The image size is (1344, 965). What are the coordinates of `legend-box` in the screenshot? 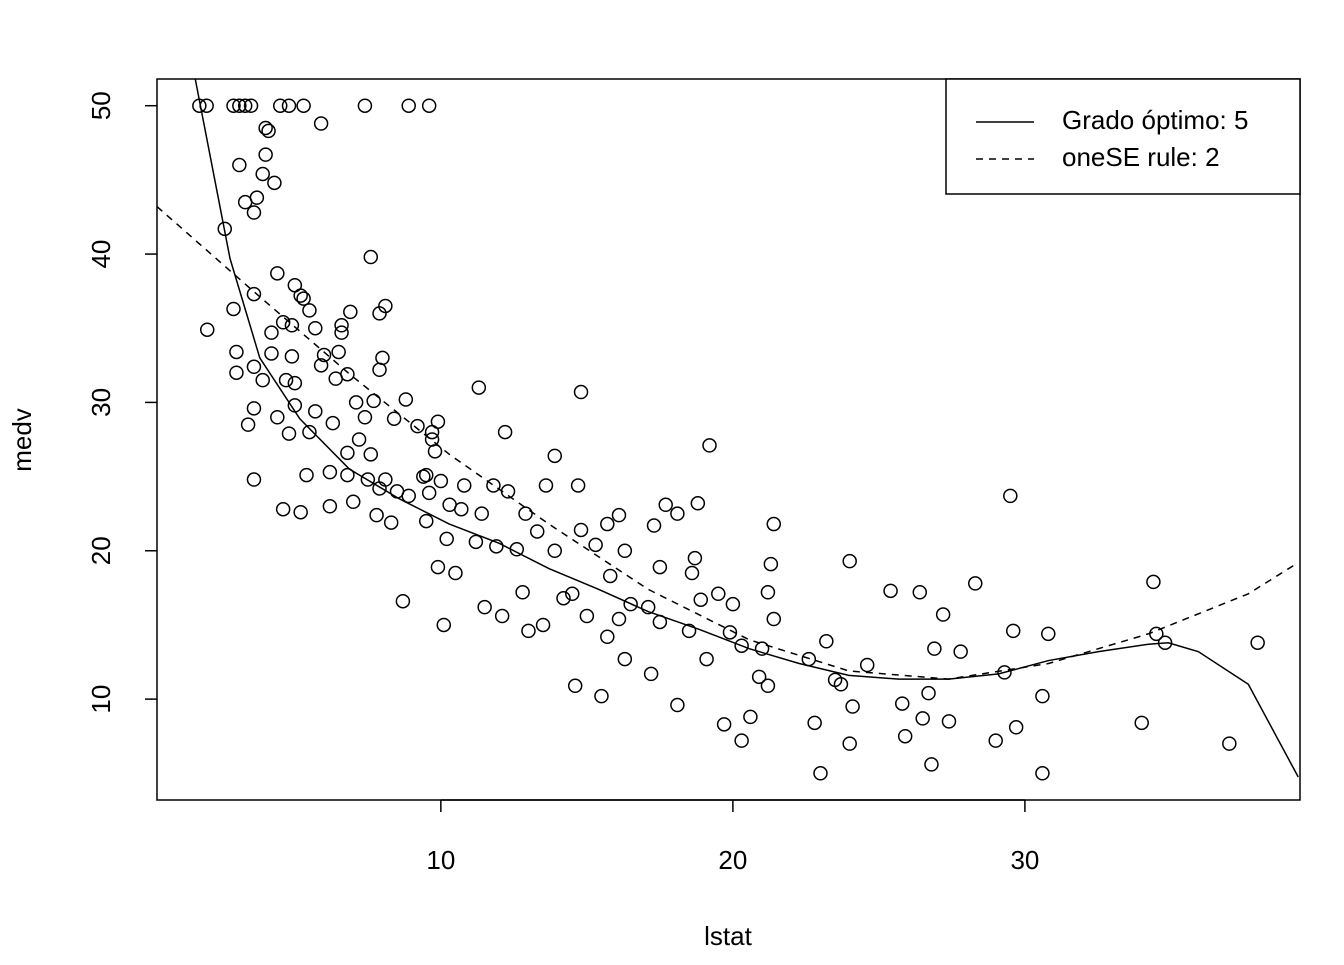 It's located at (1123, 136).